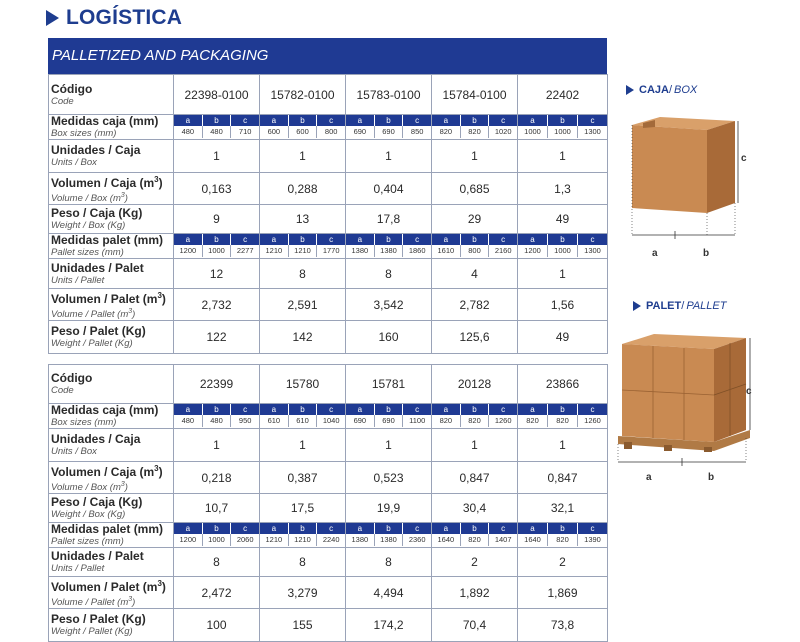 The height and width of the screenshot is (642, 800). Describe the element at coordinates (96, 150) in the screenshot. I see `label-spanish: Unidades / Caja` at that location.